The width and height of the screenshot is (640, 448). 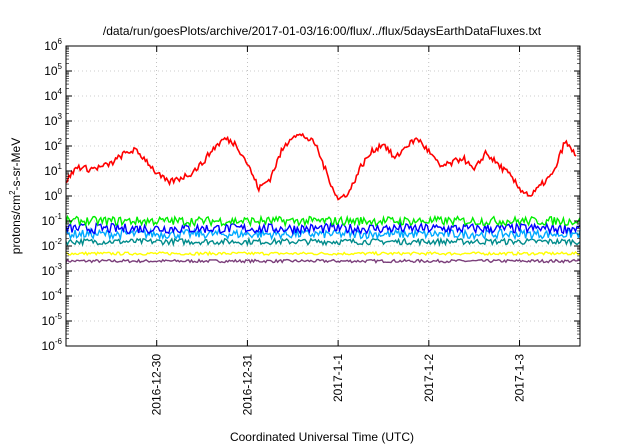 I want to click on y-axis-title-rest: -s-sr-MeV, so click(x=16, y=164).